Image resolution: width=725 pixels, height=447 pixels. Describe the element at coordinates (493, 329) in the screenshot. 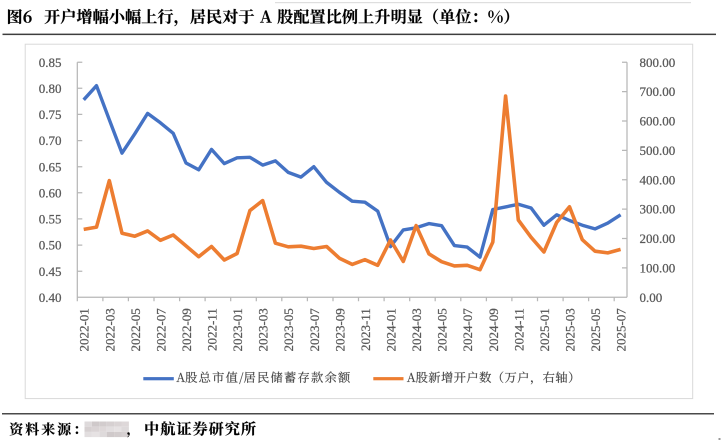

I see `svg-text: 2024-09` at that location.